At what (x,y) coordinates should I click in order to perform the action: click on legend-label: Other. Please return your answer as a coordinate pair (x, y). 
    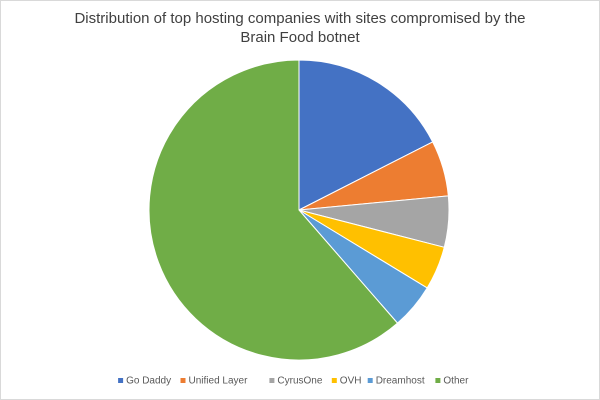
    Looking at the image, I should click on (456, 381).